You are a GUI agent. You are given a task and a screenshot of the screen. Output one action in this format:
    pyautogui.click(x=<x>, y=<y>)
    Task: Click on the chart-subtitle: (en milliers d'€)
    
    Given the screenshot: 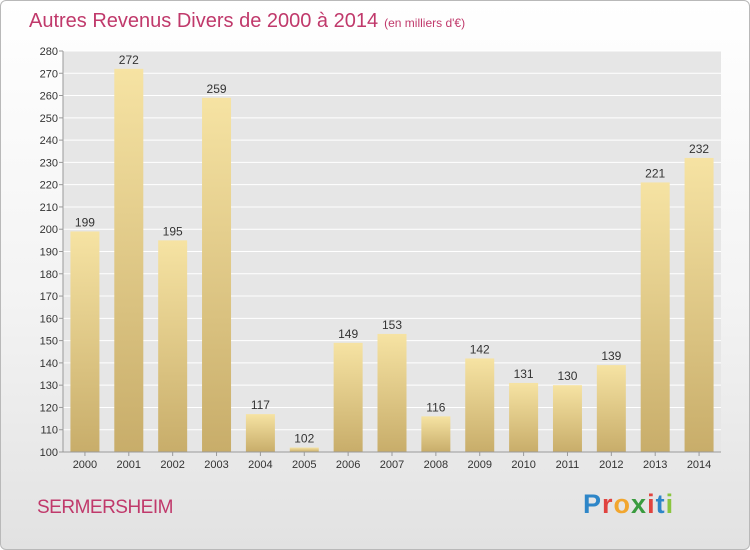 What is the action you would take?
    pyautogui.click(x=425, y=23)
    